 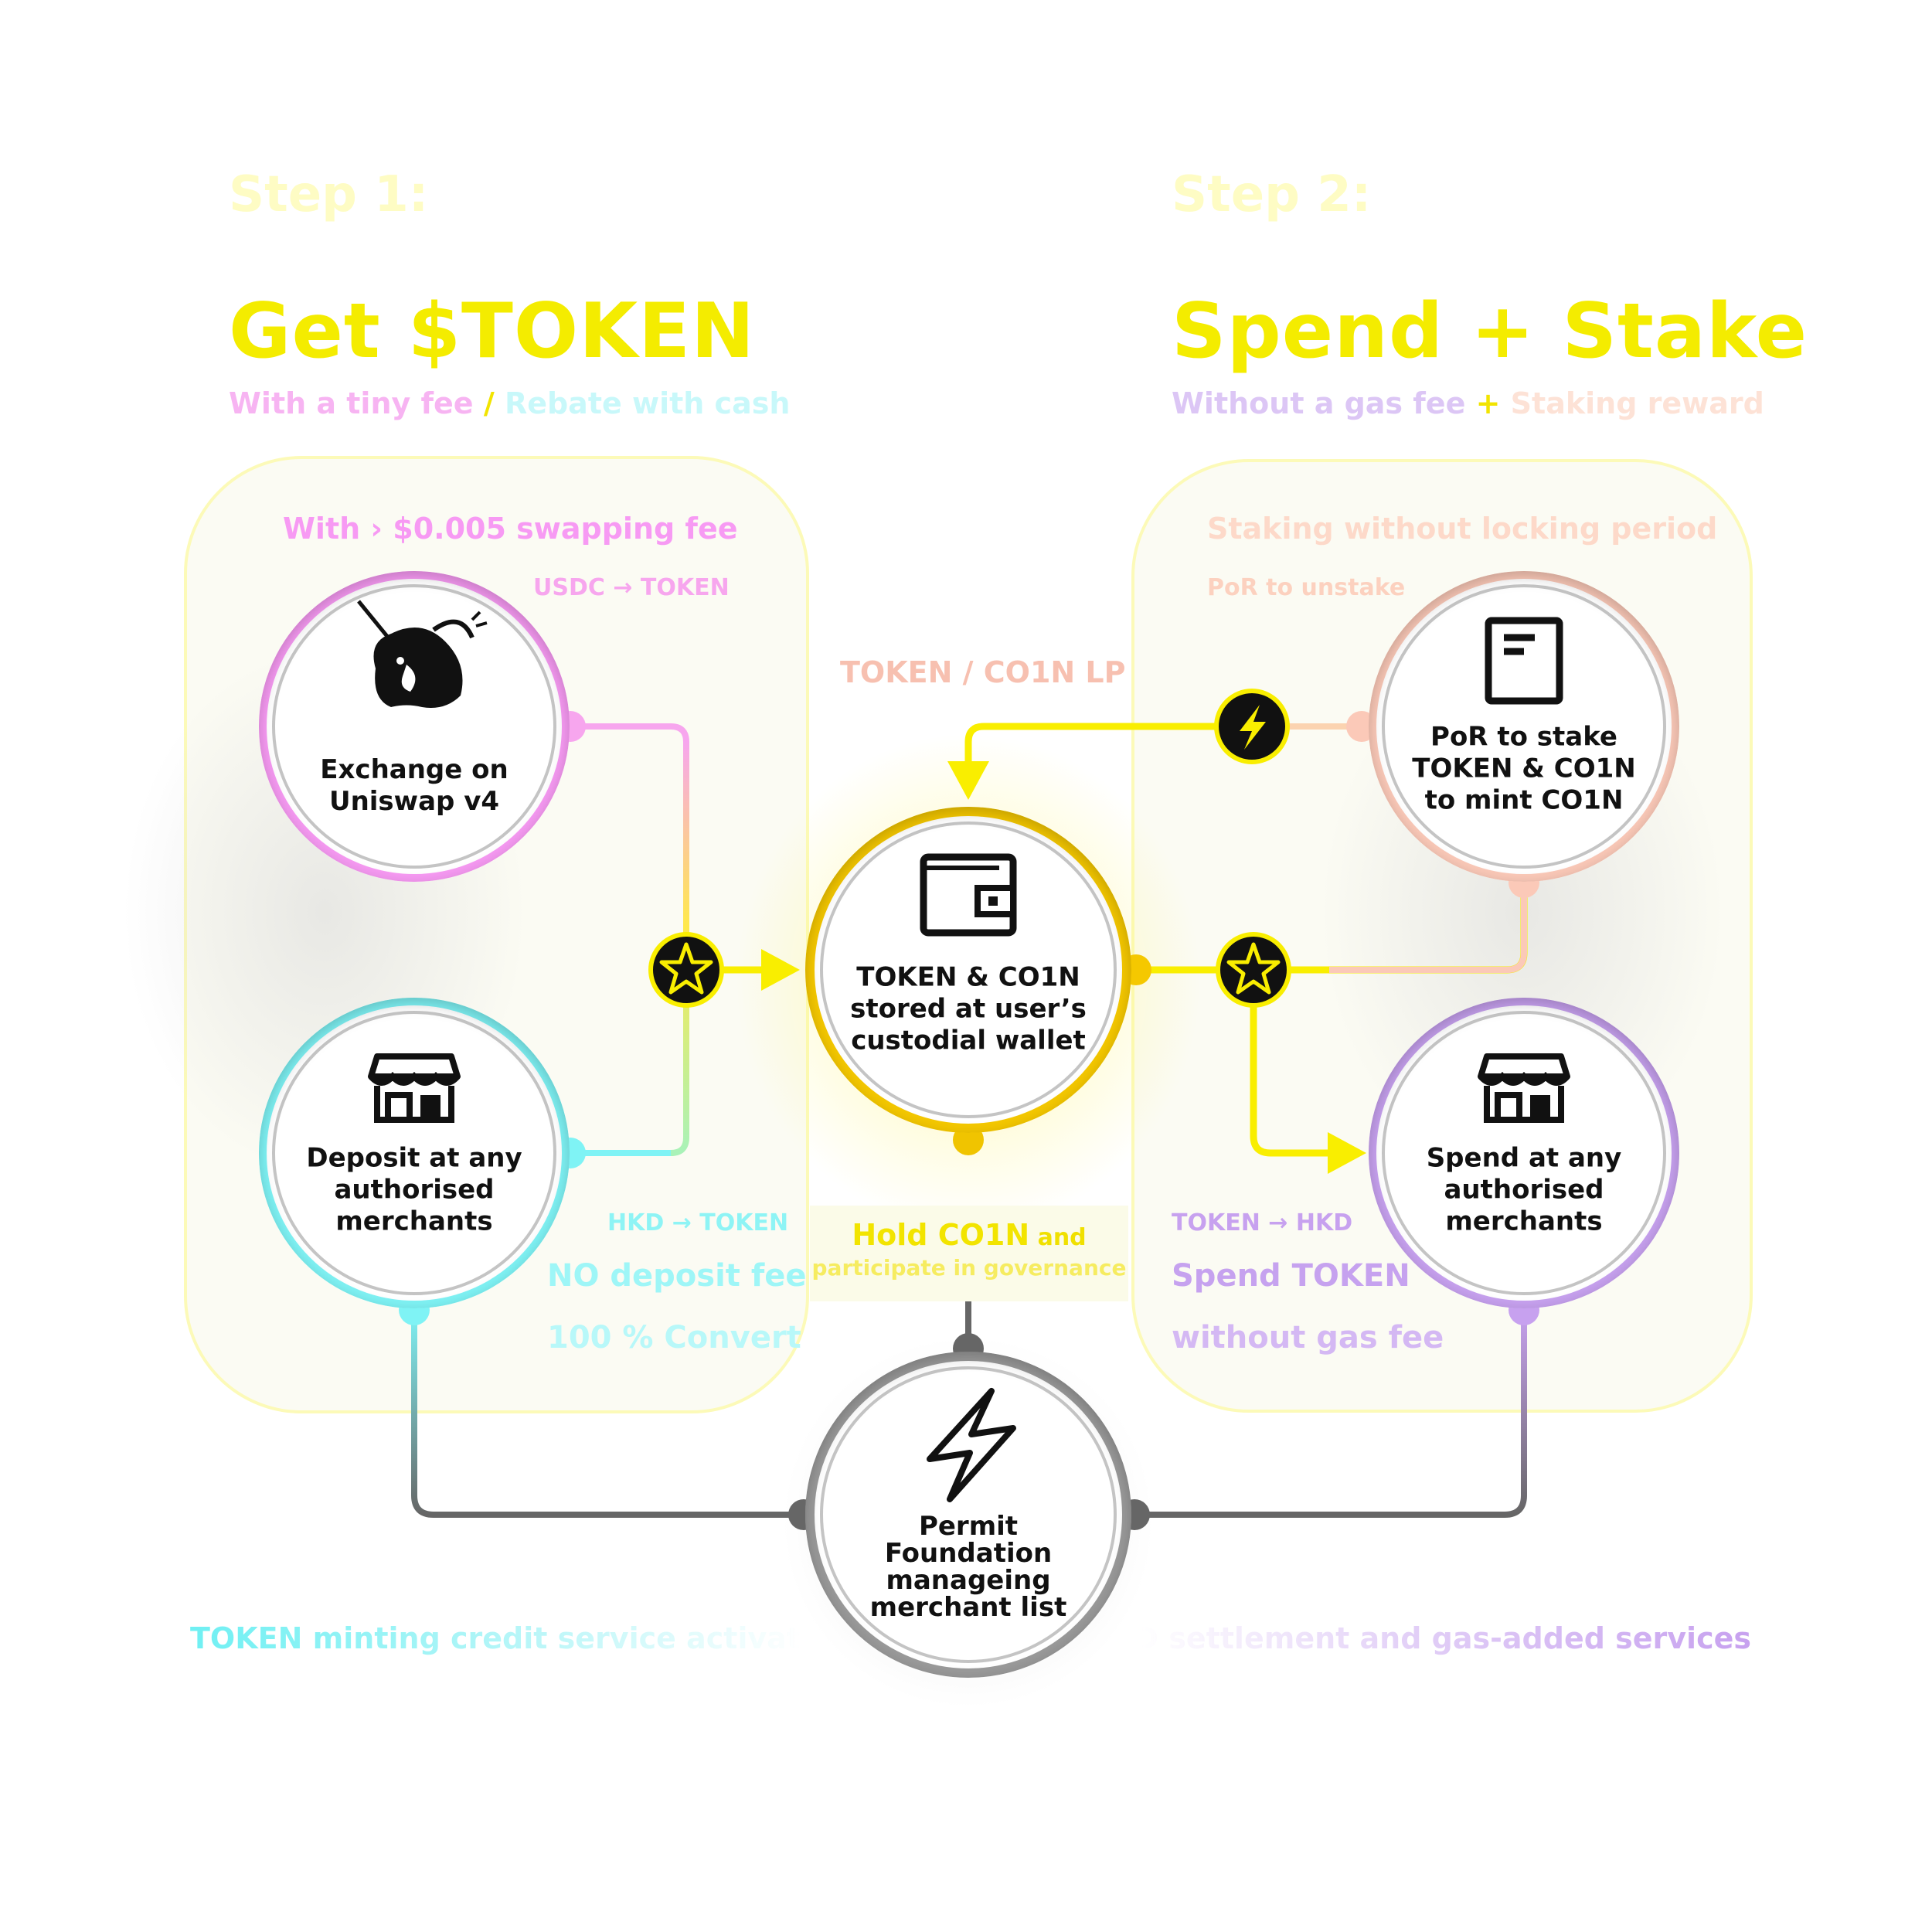 I want to click on wallet-icon, so click(x=969, y=895).